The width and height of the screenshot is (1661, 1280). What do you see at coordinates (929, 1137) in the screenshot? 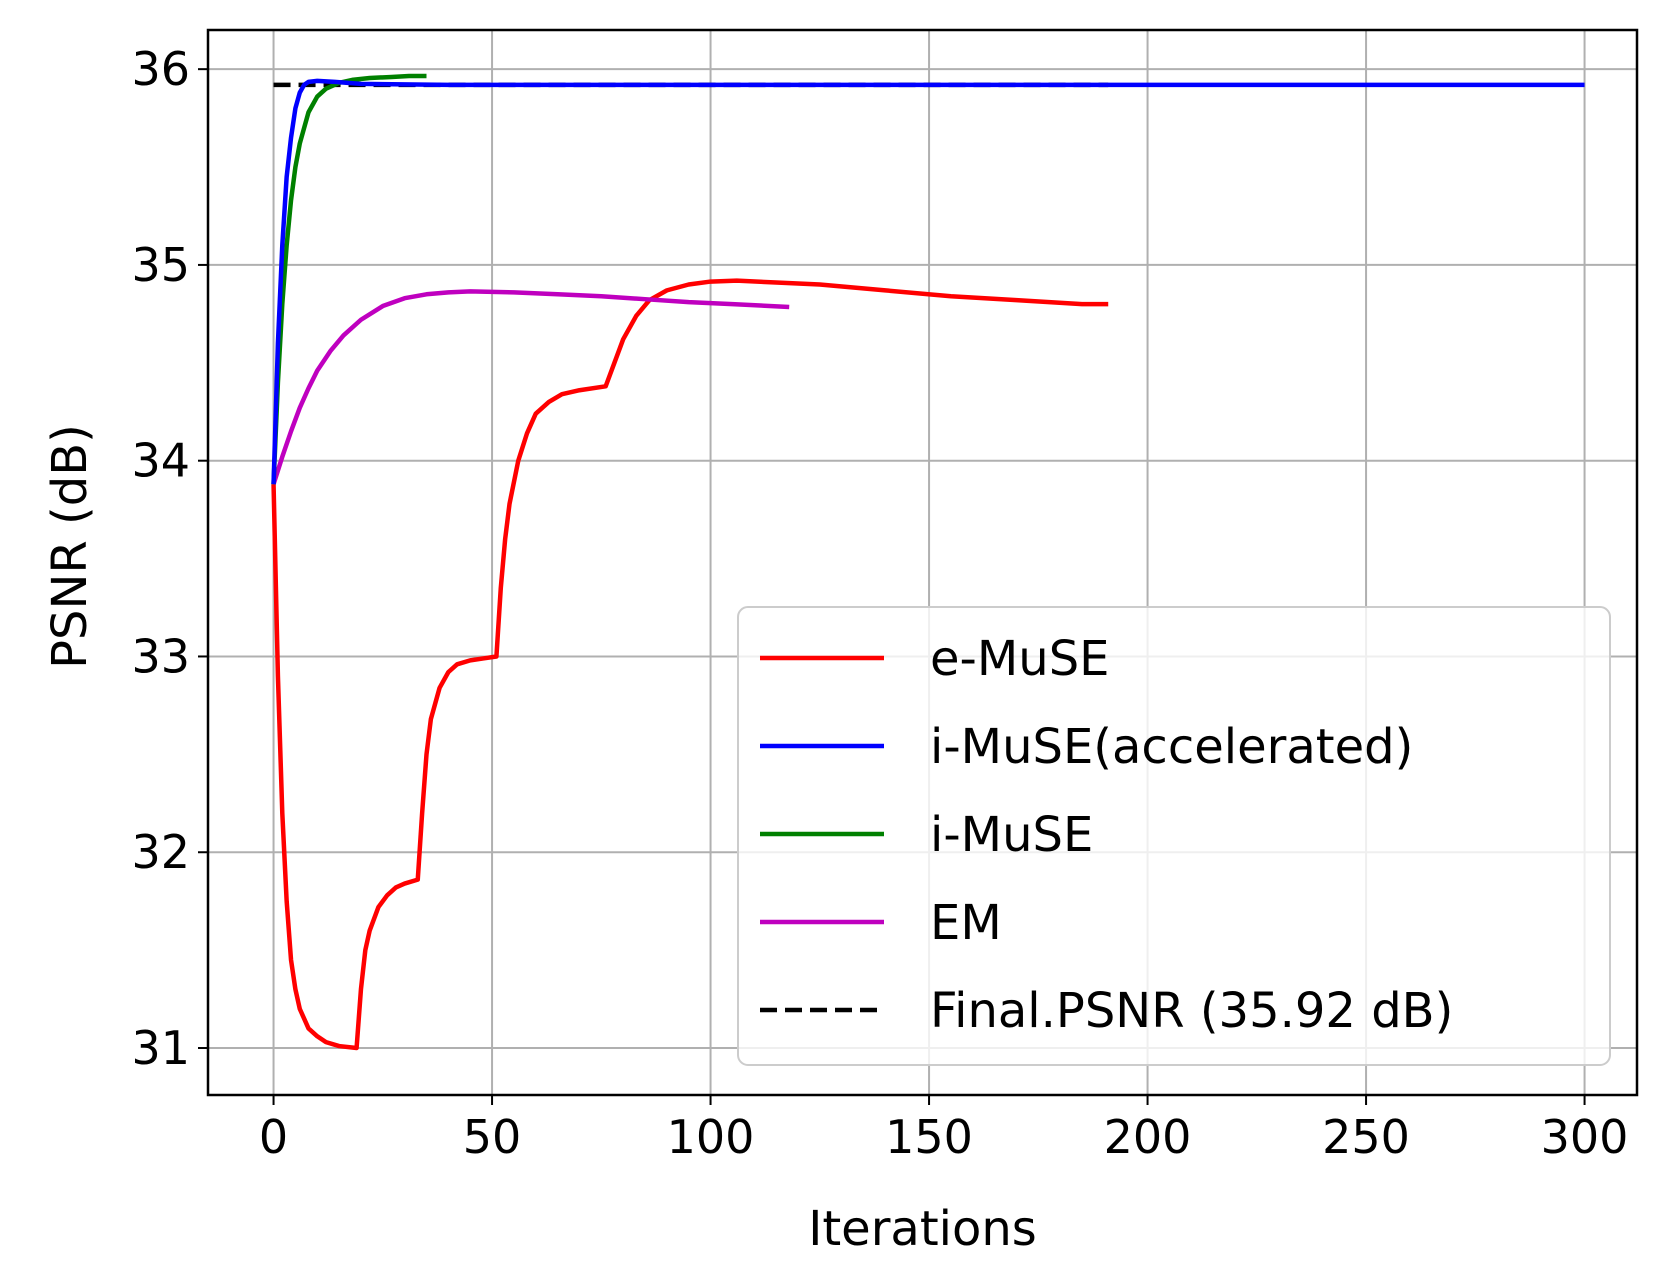
I see `x-tick-label: 150` at bounding box center [929, 1137].